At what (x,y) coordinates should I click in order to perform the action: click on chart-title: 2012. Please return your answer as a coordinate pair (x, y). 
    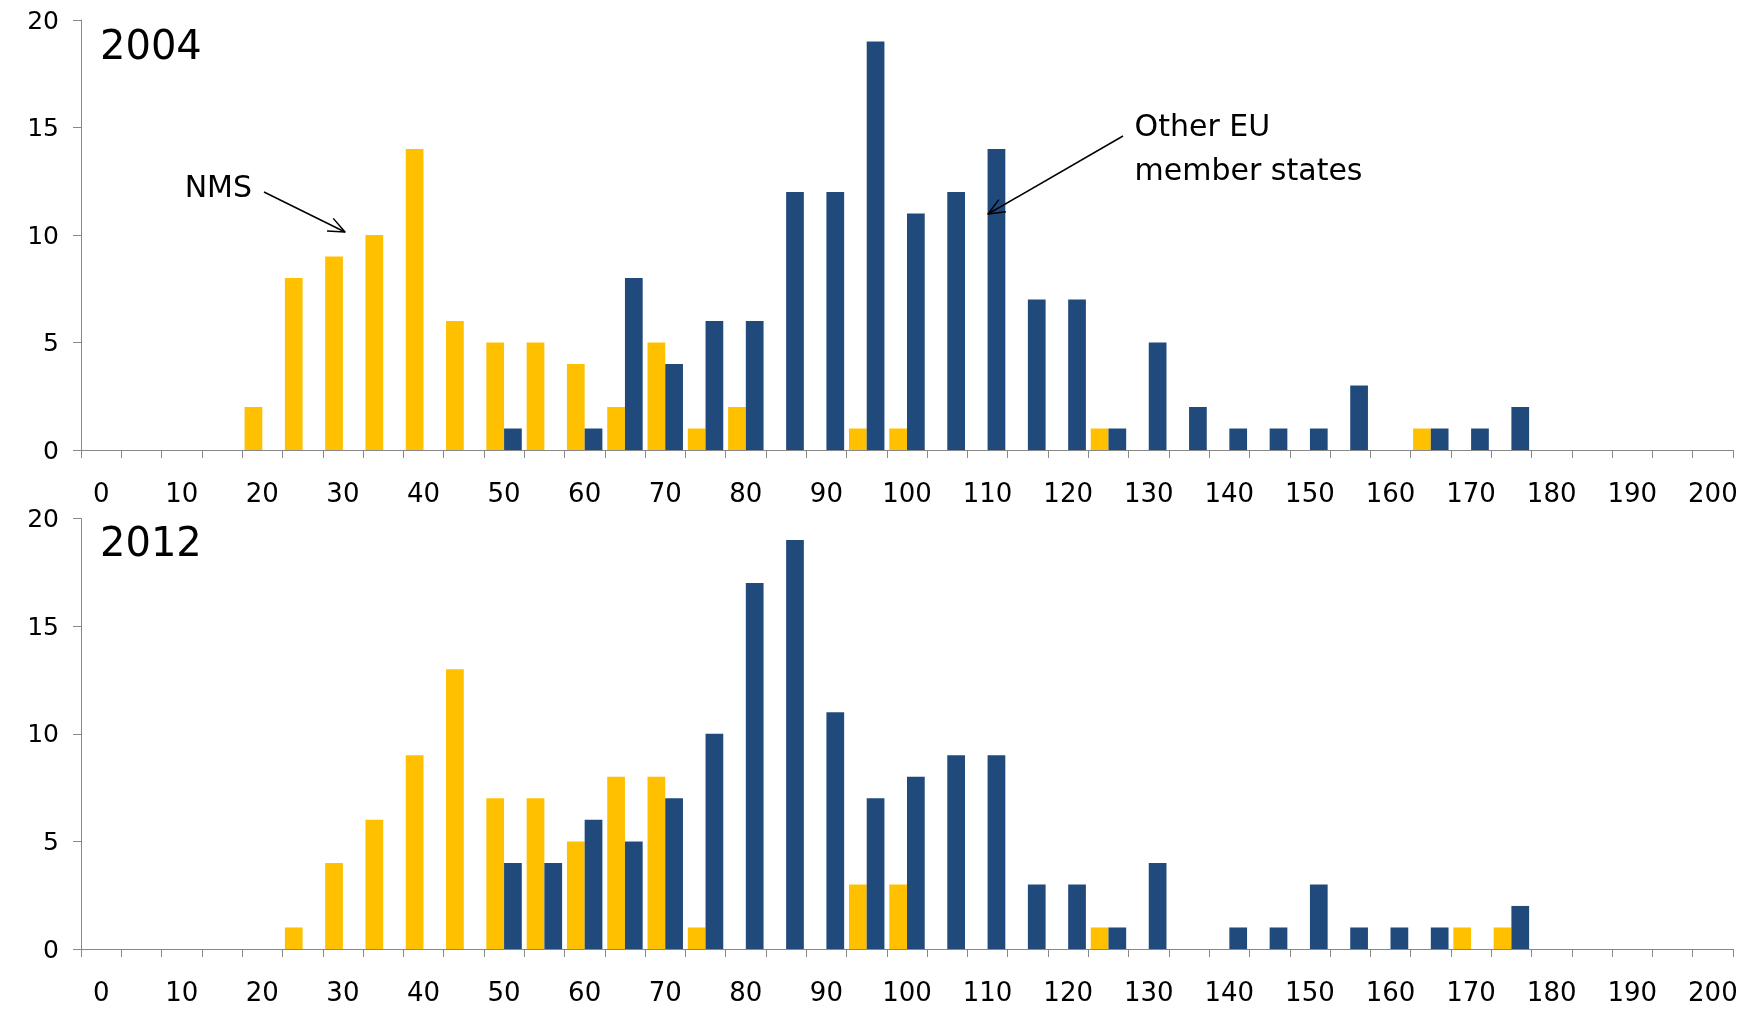
    Looking at the image, I should click on (151, 542).